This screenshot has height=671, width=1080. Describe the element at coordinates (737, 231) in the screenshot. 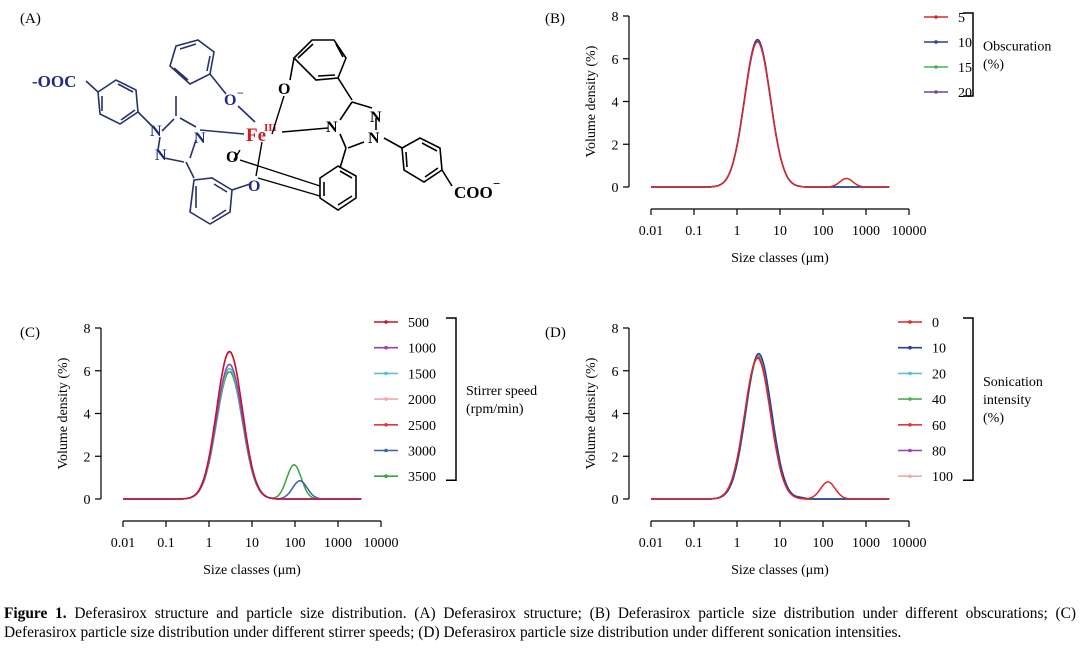

I see `x-tick-label: 1` at that location.